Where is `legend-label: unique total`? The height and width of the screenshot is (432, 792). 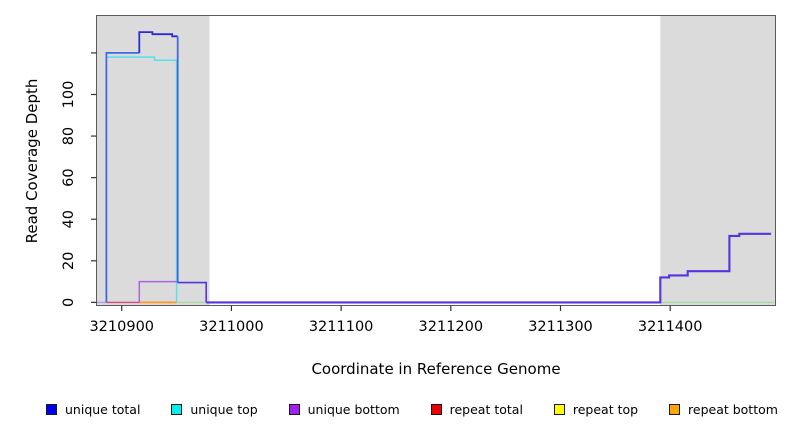
legend-label: unique total is located at coordinates (103, 409).